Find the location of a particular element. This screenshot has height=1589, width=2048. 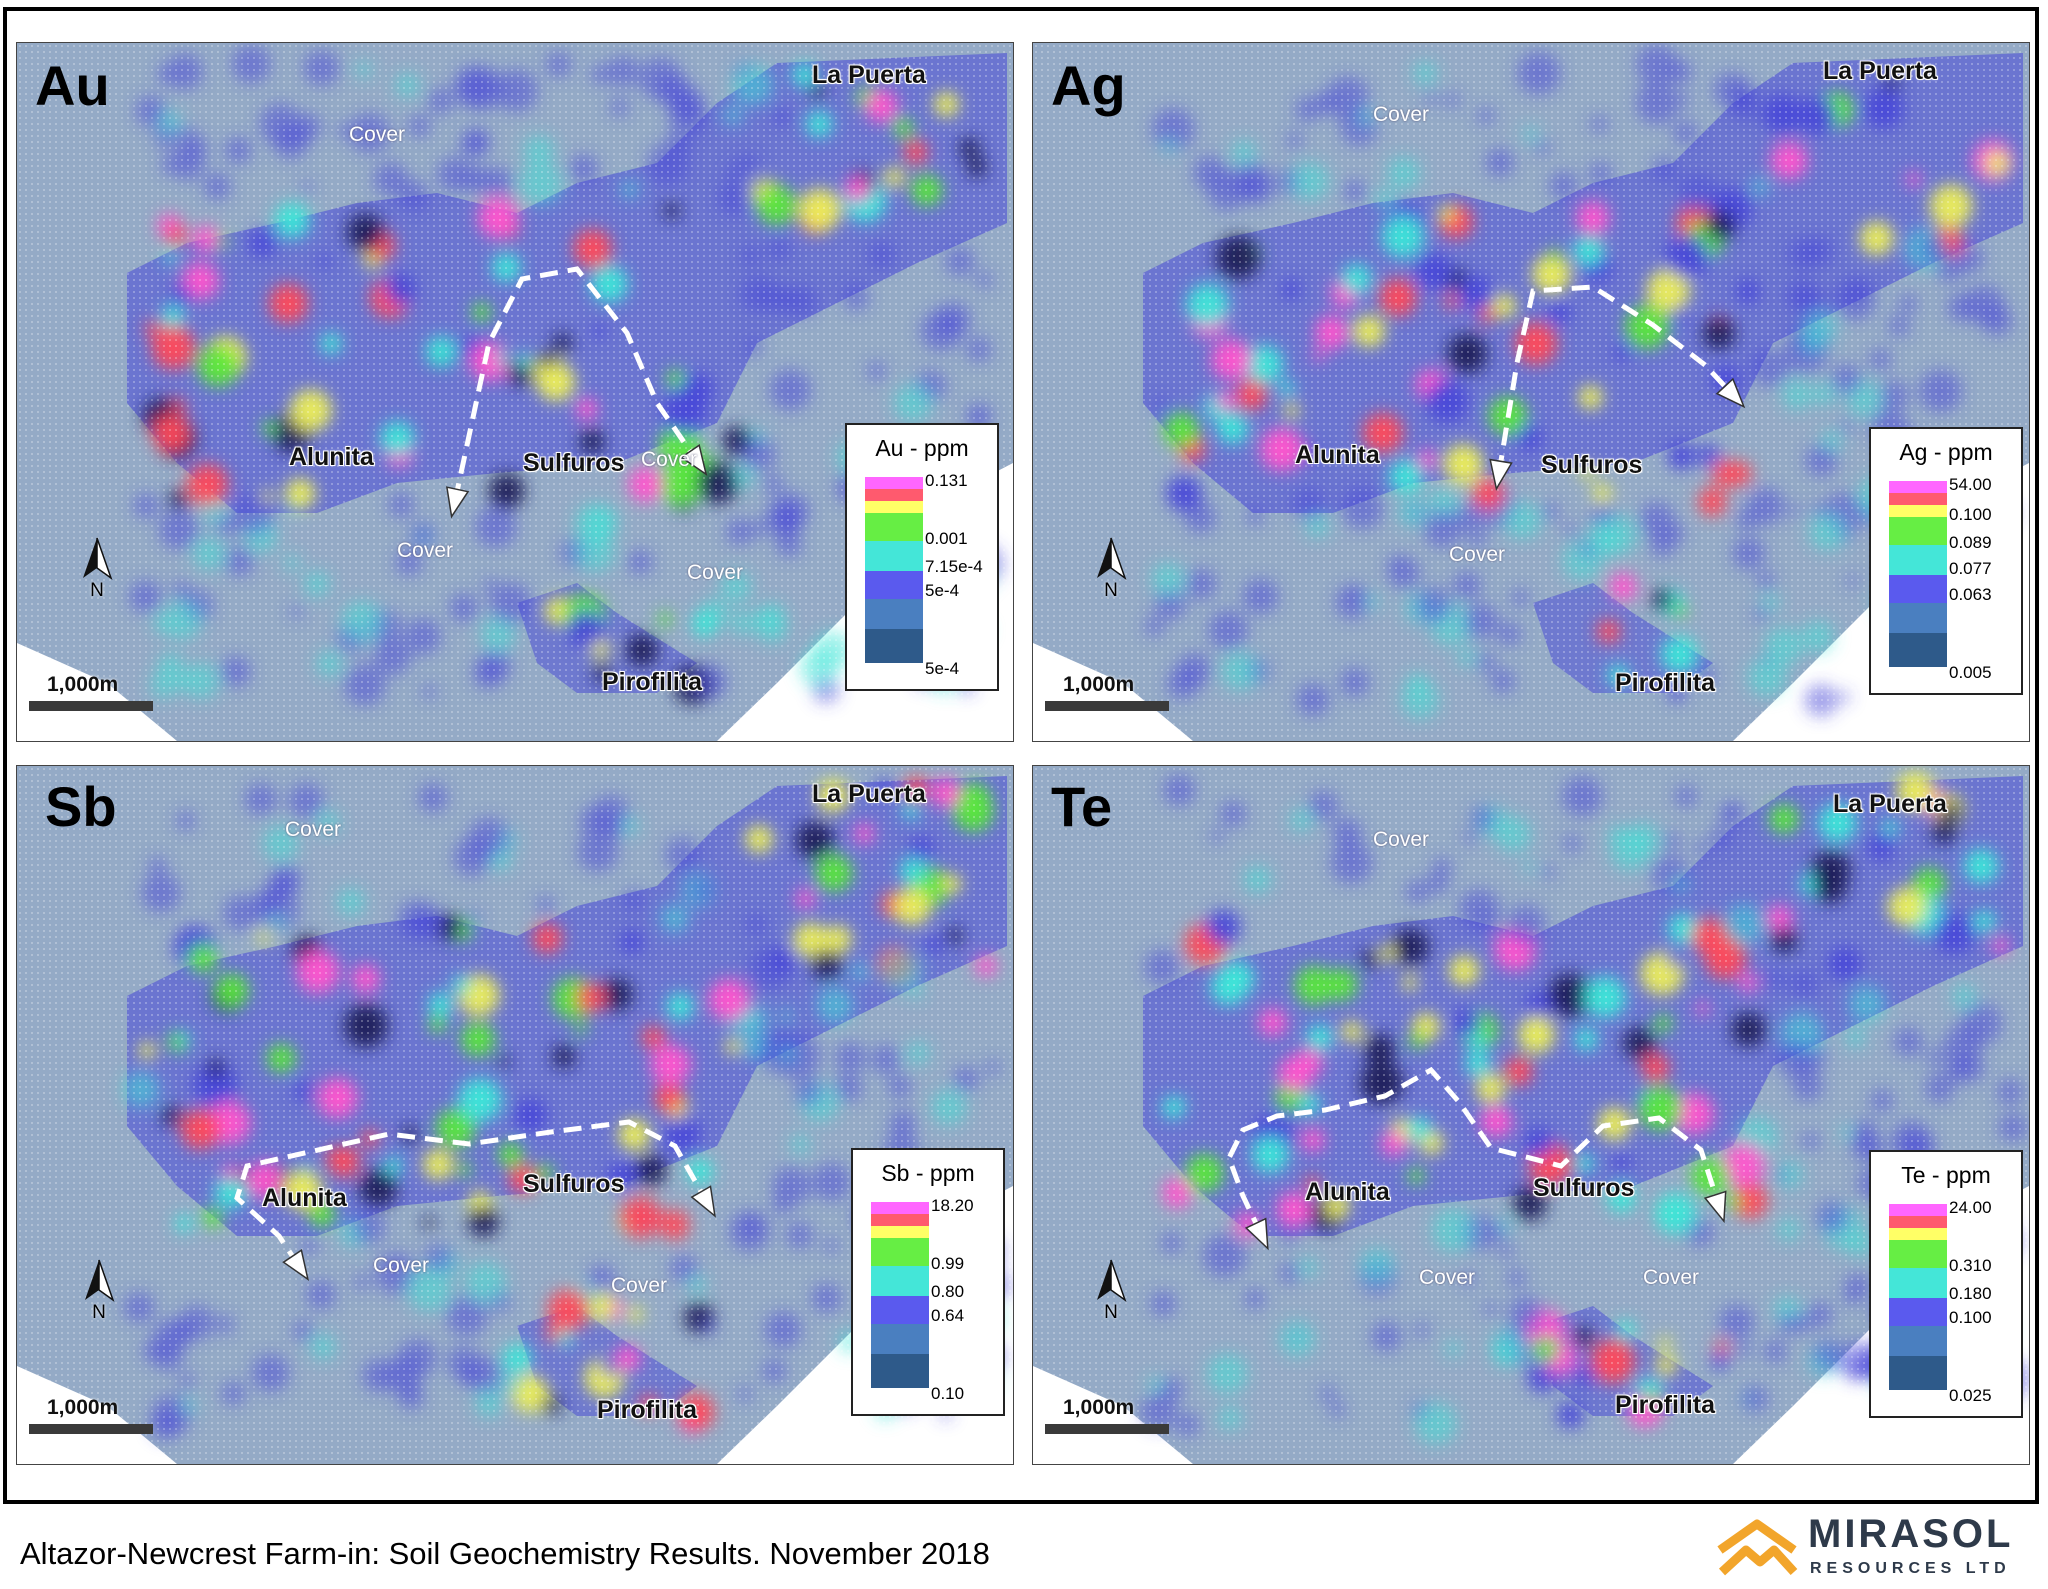

legend-tick-label: 0.10 is located at coordinates (948, 1393).